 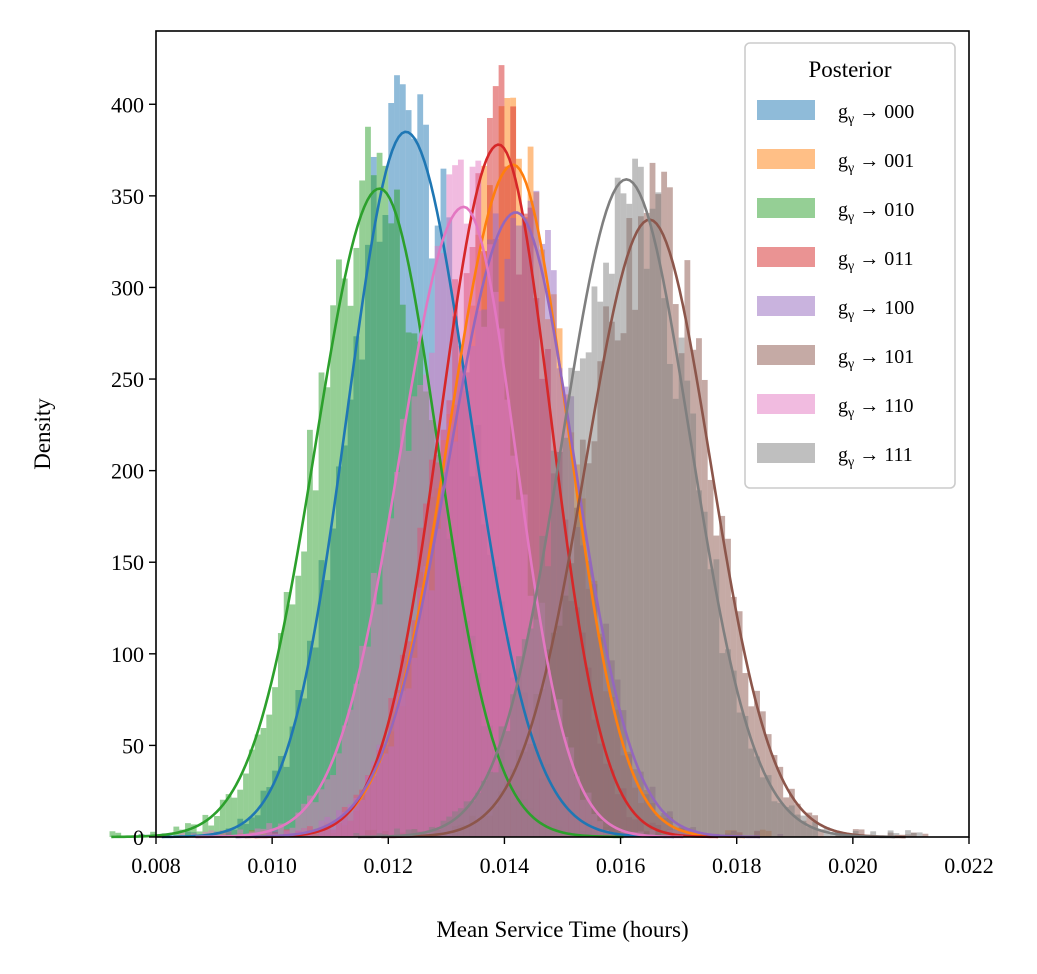 What do you see at coordinates (737, 865) in the screenshot?
I see `x-tick-label: 0.018` at bounding box center [737, 865].